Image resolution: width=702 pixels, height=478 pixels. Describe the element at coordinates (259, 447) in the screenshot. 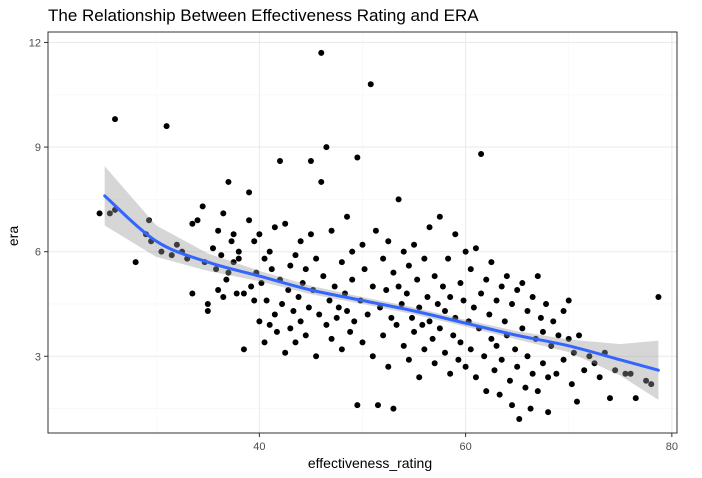

I see `x-tick-label: 40` at that location.